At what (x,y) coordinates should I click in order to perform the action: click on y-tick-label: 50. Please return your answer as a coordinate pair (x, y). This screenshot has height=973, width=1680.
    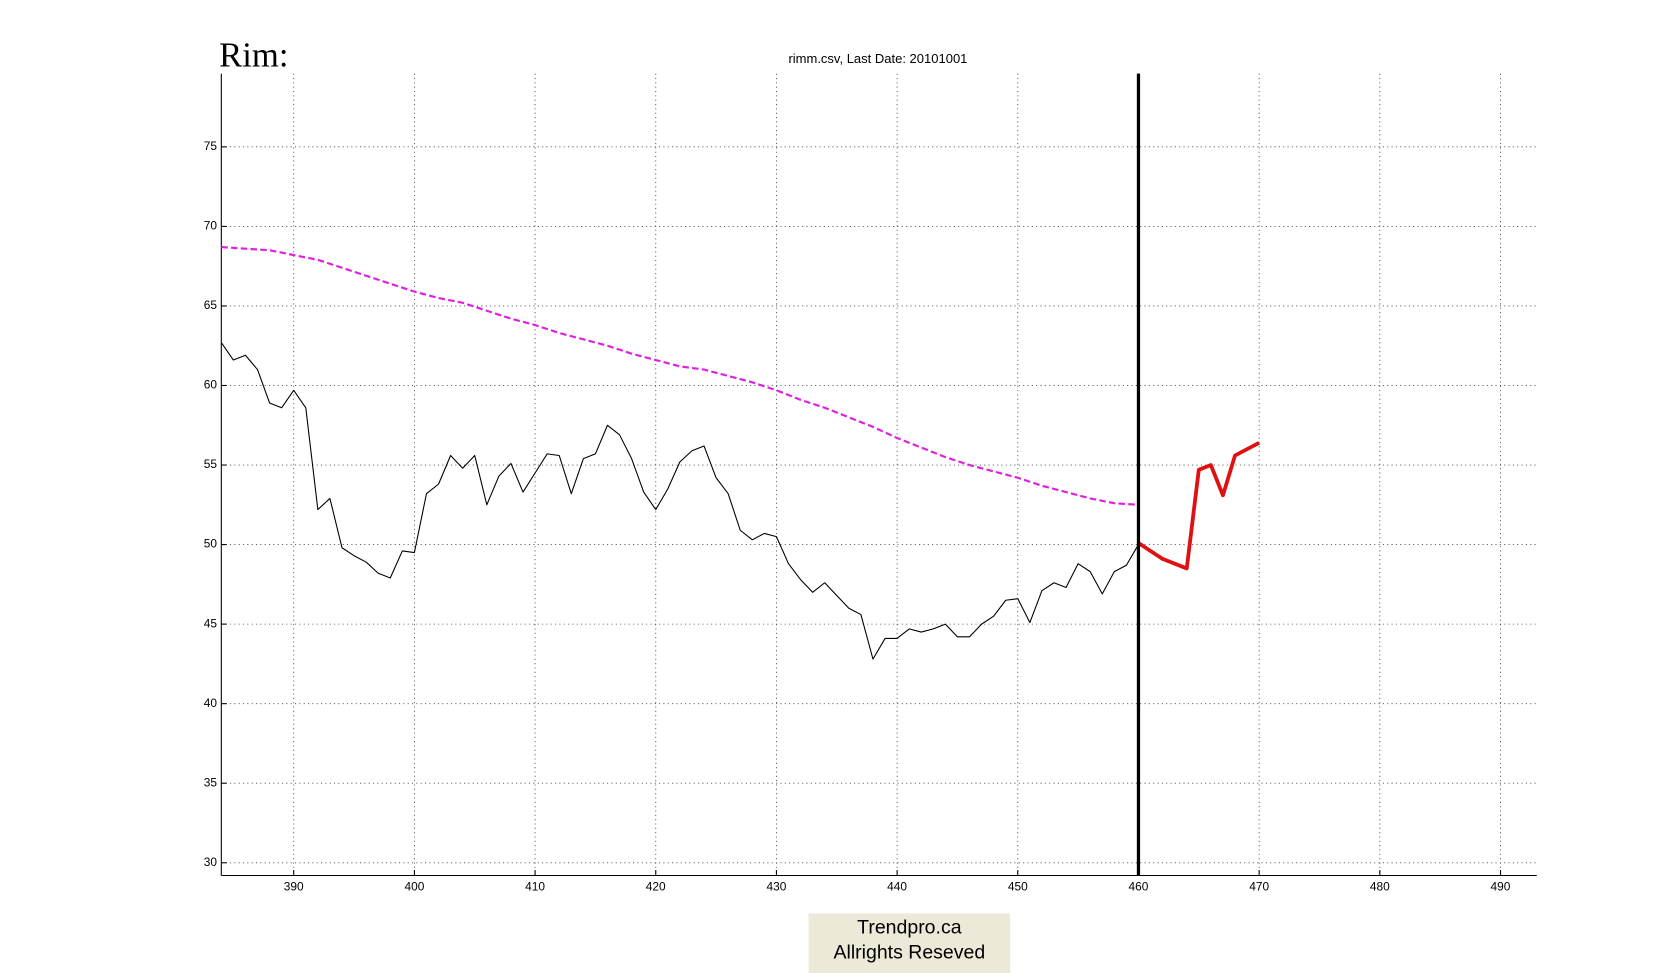
    Looking at the image, I should click on (211, 544).